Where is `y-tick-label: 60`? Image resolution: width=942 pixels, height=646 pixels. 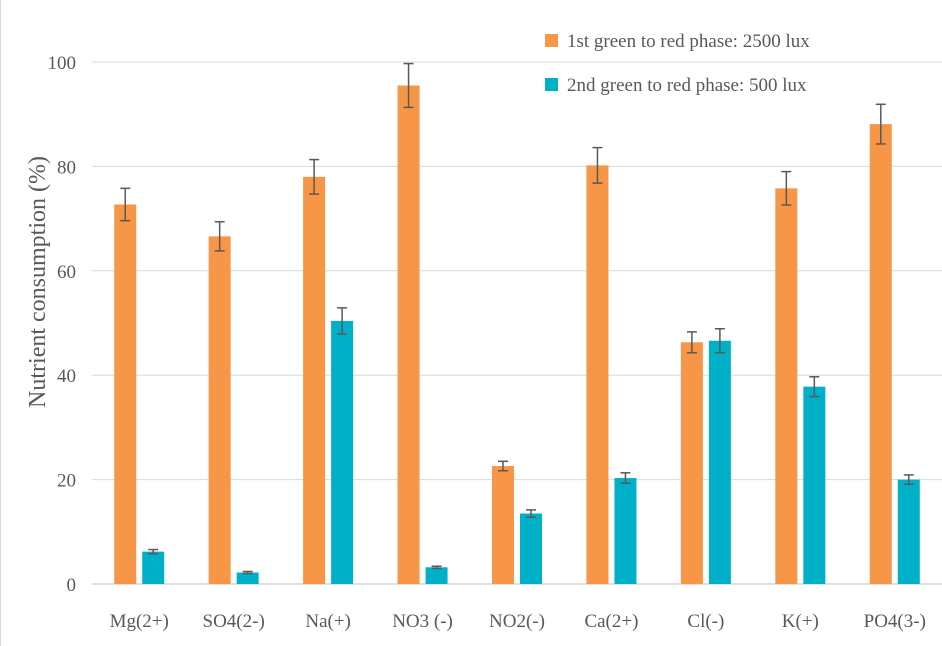 y-tick-label: 60 is located at coordinates (66, 272).